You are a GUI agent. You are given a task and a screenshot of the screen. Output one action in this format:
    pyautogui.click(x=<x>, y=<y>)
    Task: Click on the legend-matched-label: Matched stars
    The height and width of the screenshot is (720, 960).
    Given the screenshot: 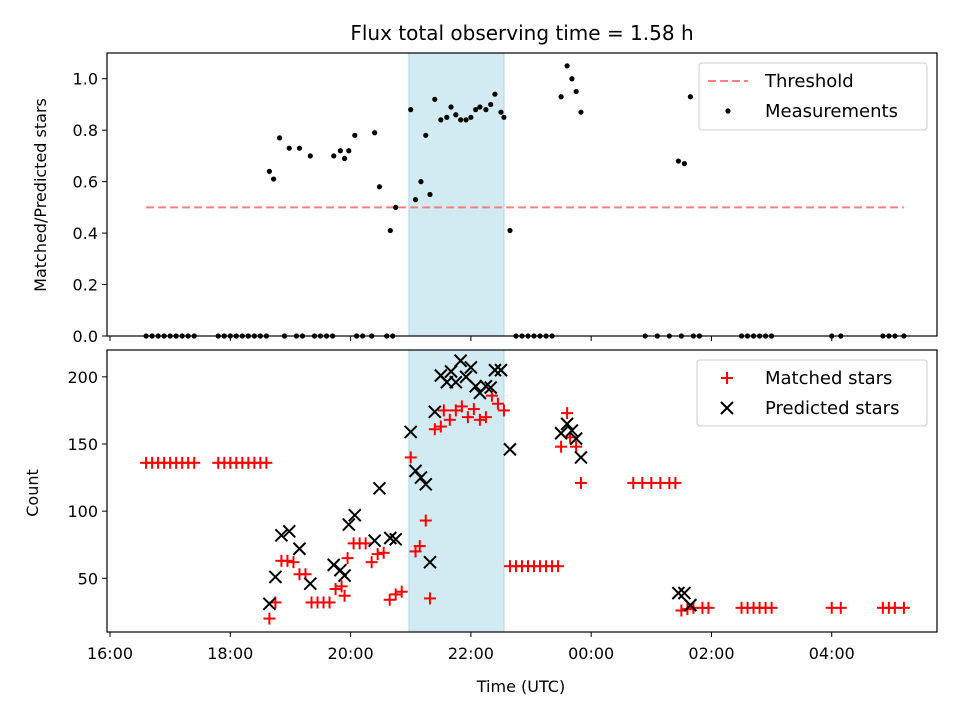 What is the action you would take?
    pyautogui.click(x=828, y=378)
    